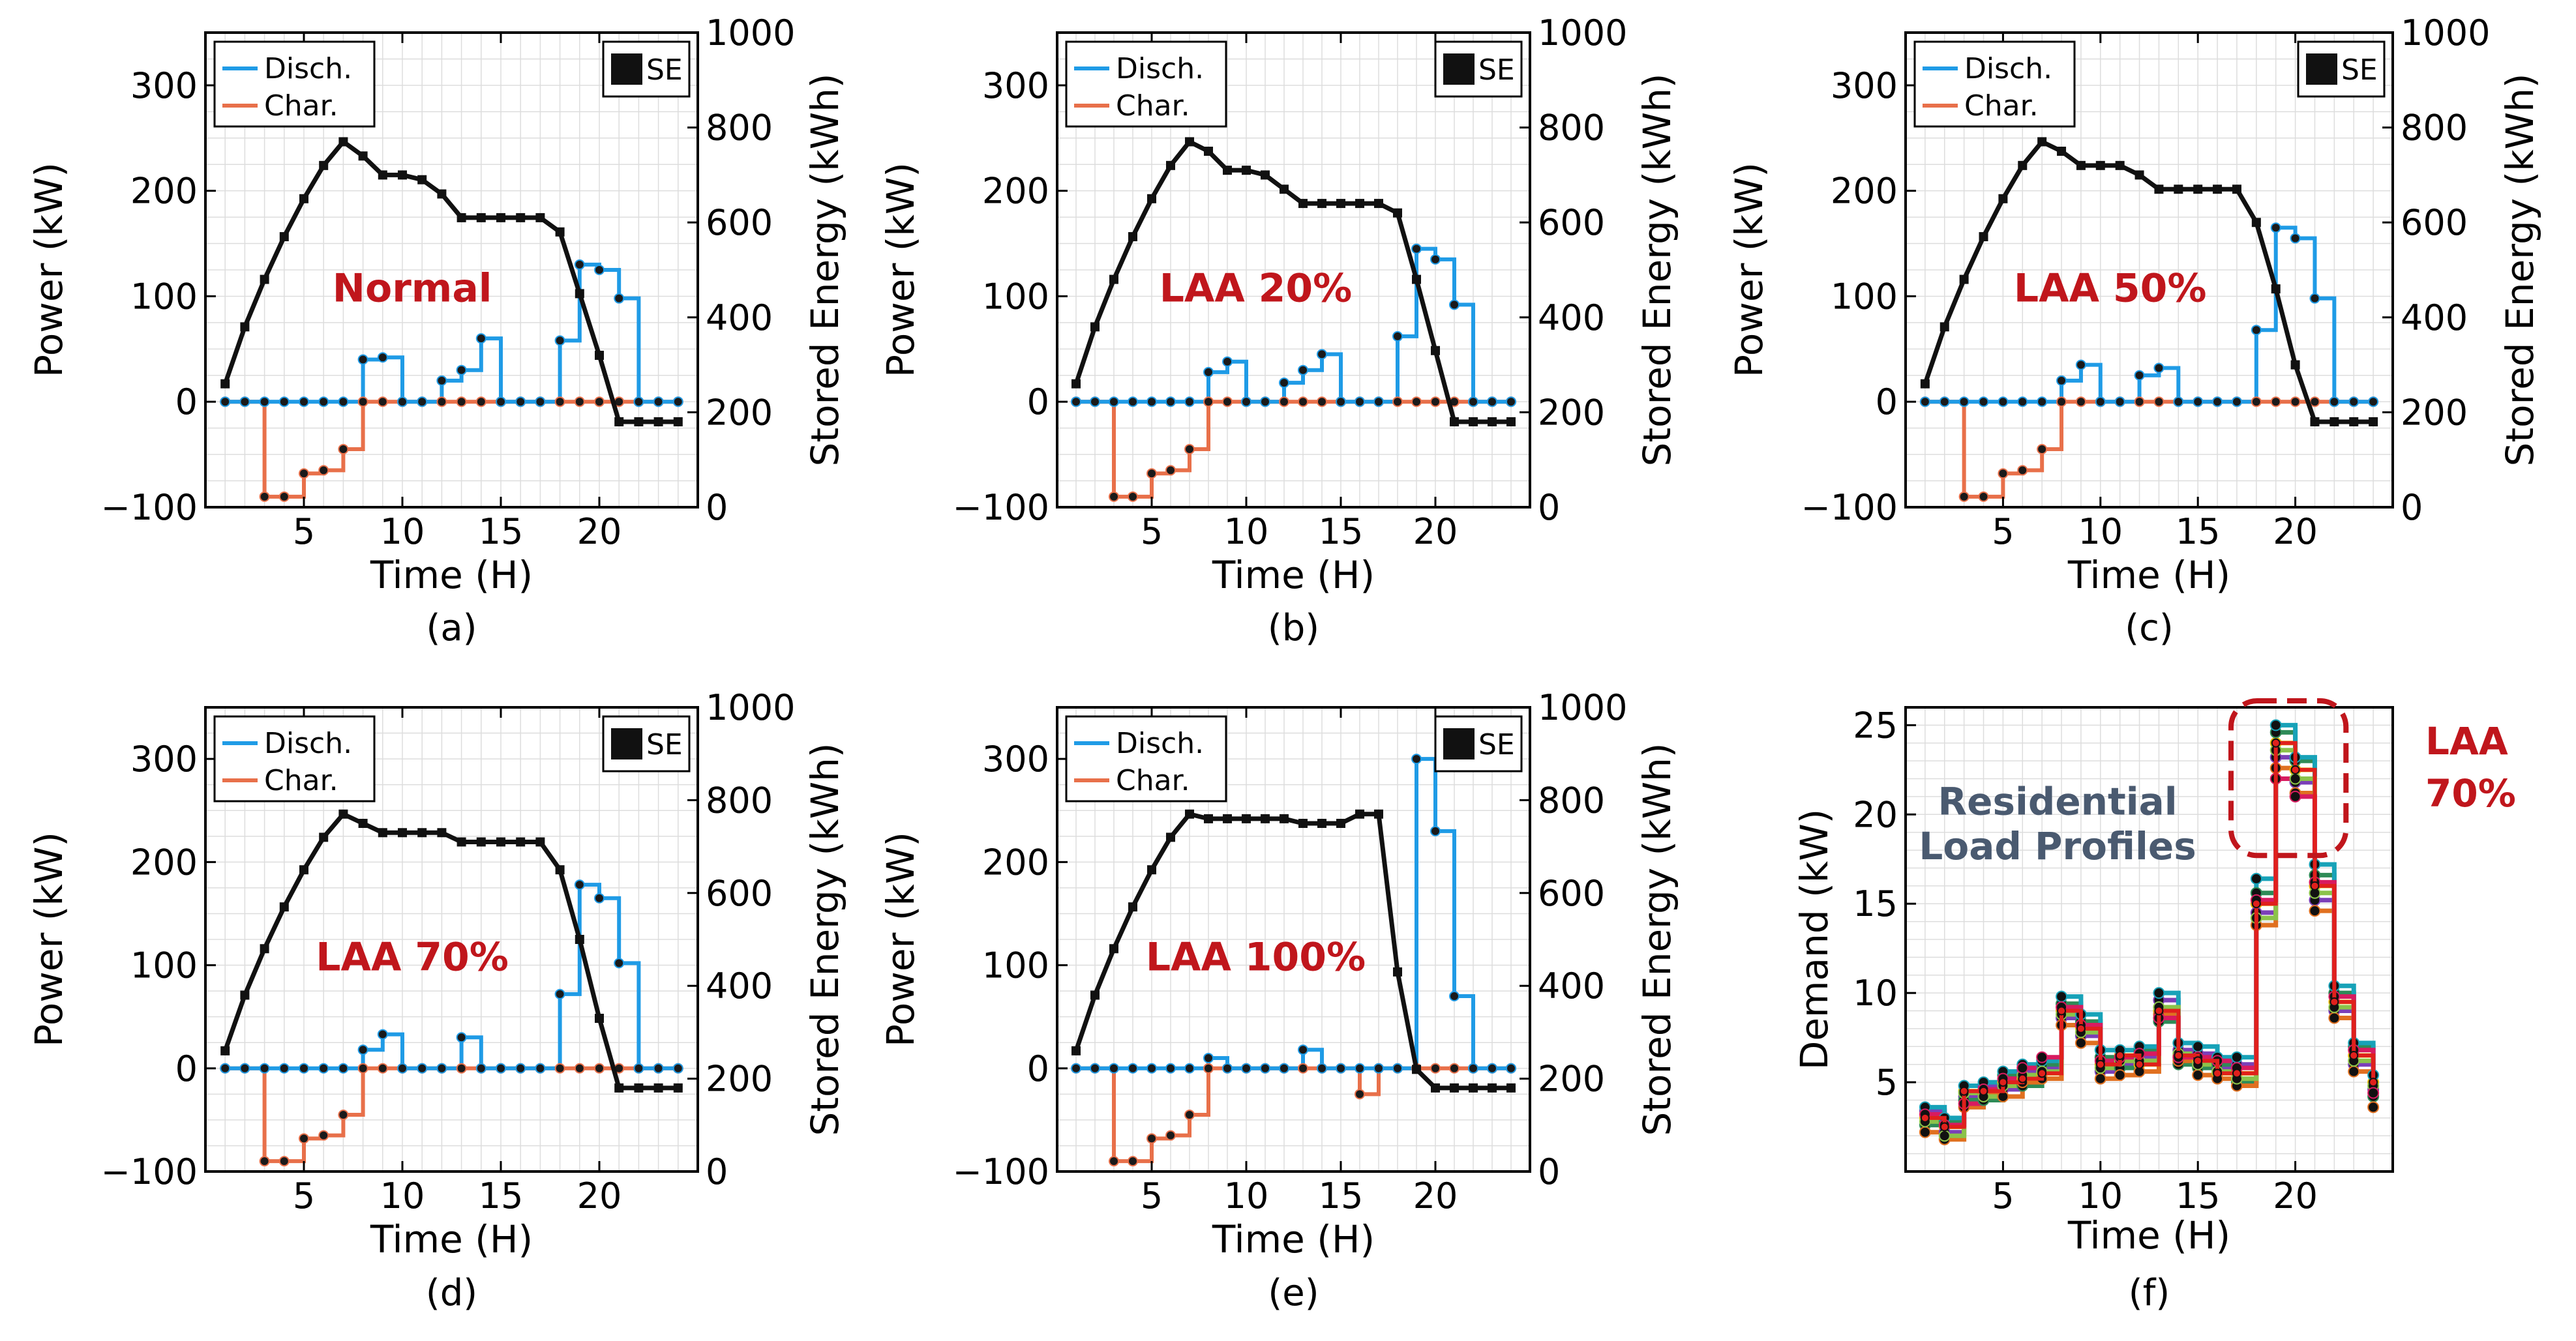 The width and height of the screenshot is (2576, 1341). I want to click on discharge-series-line, so click(451, 976).